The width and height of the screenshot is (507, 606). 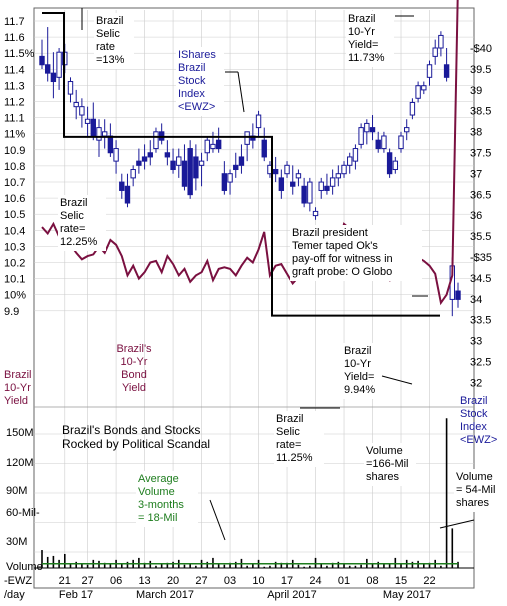 What do you see at coordinates (476, 174) in the screenshot?
I see `right-axis-tick-label: 37` at bounding box center [476, 174].